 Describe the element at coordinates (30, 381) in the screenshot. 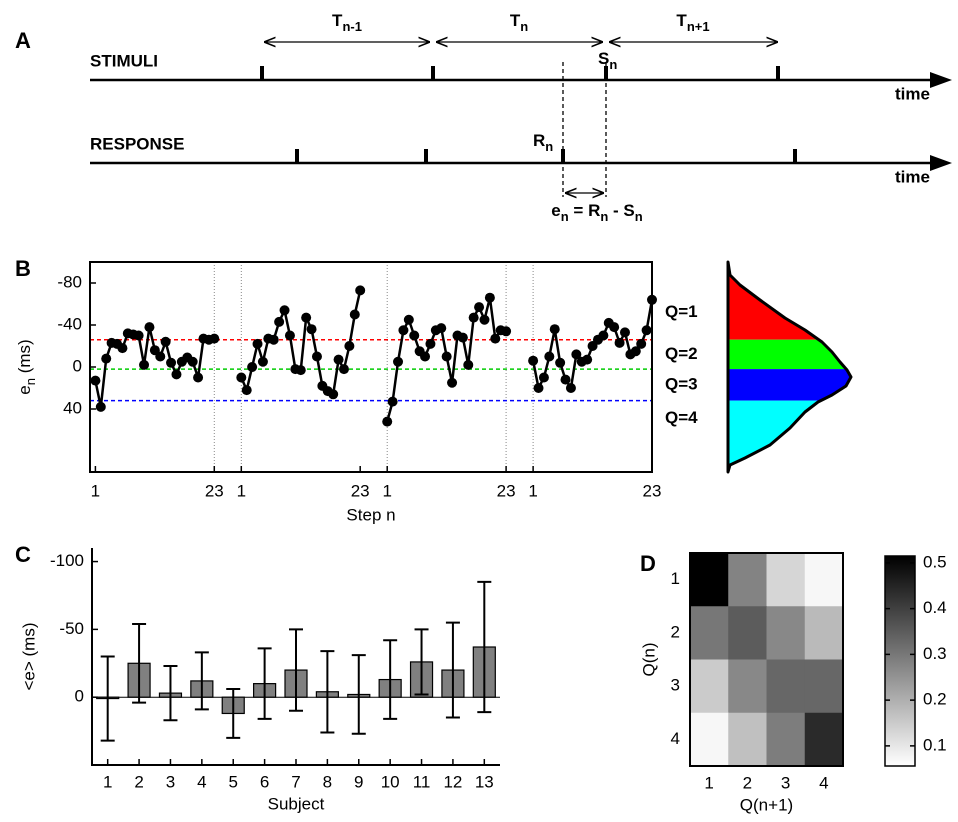

I see `y-axis-label-part: n` at that location.